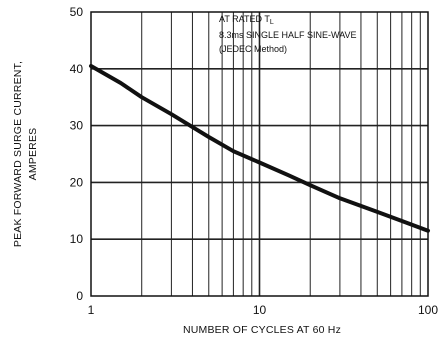  Describe the element at coordinates (77, 69) in the screenshot. I see `y-tick-label: 40` at that location.